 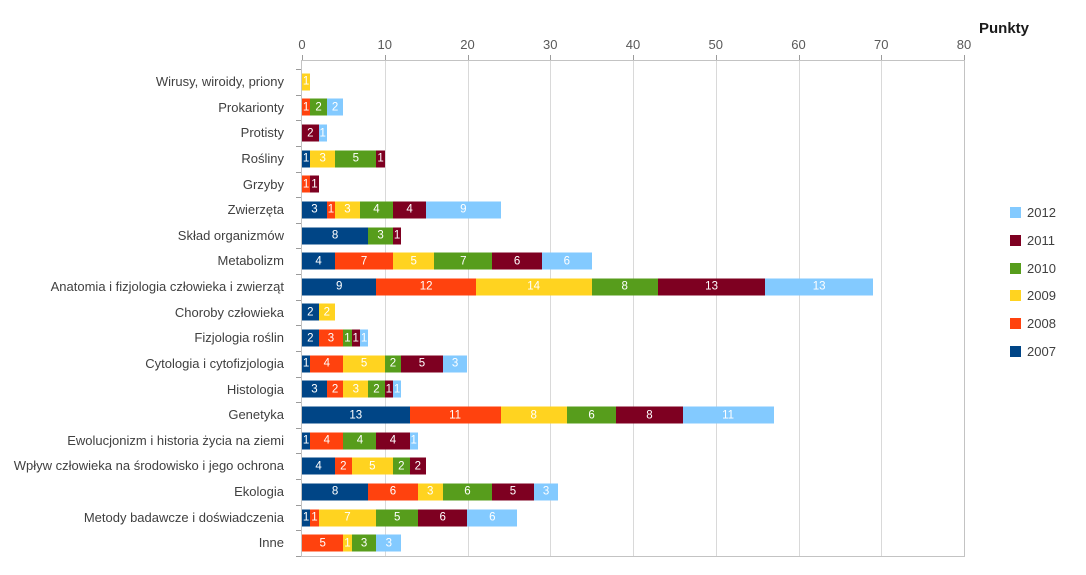 What do you see at coordinates (1041, 324) in the screenshot?
I see `legend-label: 2008` at bounding box center [1041, 324].